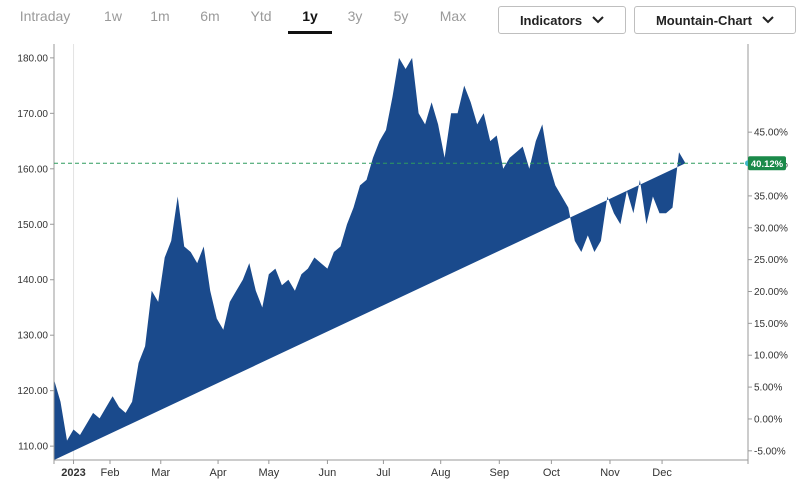 The image size is (800, 488). What do you see at coordinates (401, 16) in the screenshot?
I see `tab-5y: 5y` at bounding box center [401, 16].